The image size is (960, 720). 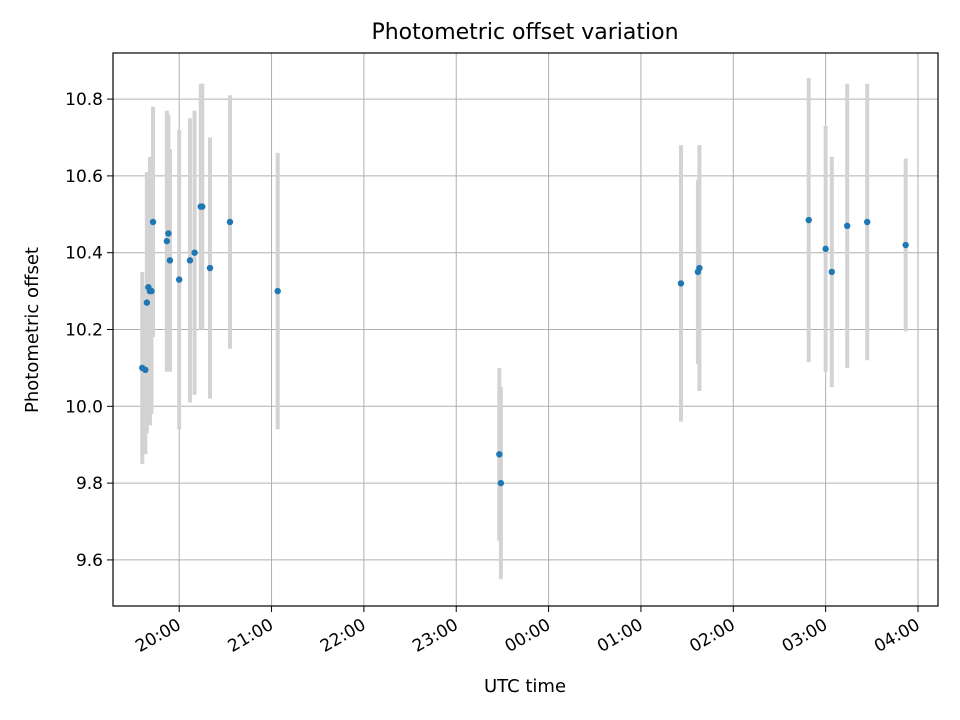 I want to click on y-tick-label: 10.6, so click(x=84, y=177).